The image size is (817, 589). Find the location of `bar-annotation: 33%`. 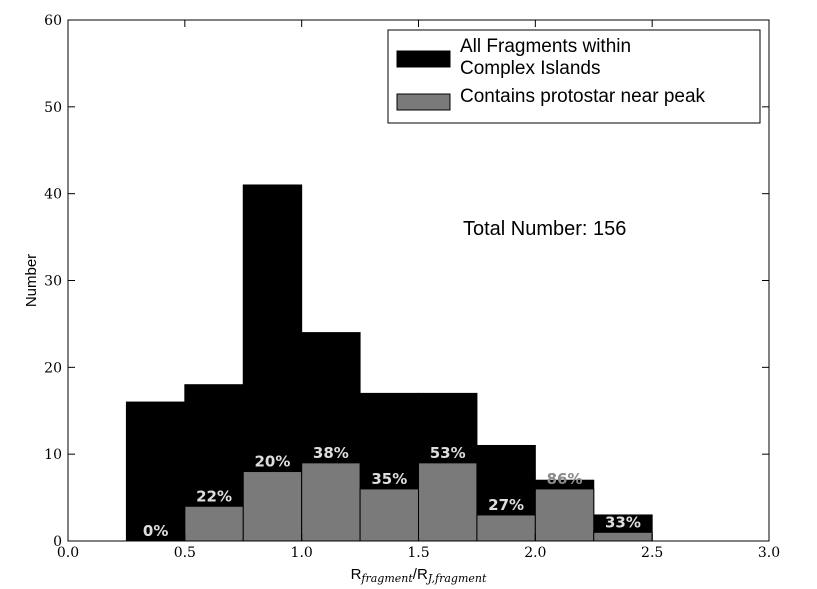

bar-annotation: 33% is located at coordinates (623, 522).